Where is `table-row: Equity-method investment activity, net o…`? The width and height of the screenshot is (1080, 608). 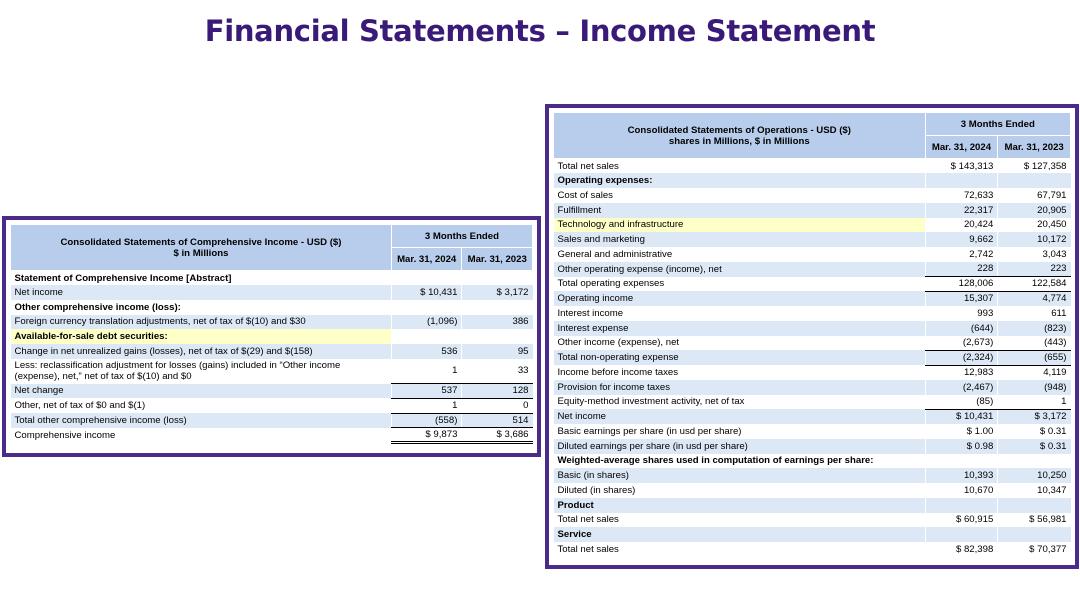 table-row: Equity-method investment activity, net o… is located at coordinates (812, 402).